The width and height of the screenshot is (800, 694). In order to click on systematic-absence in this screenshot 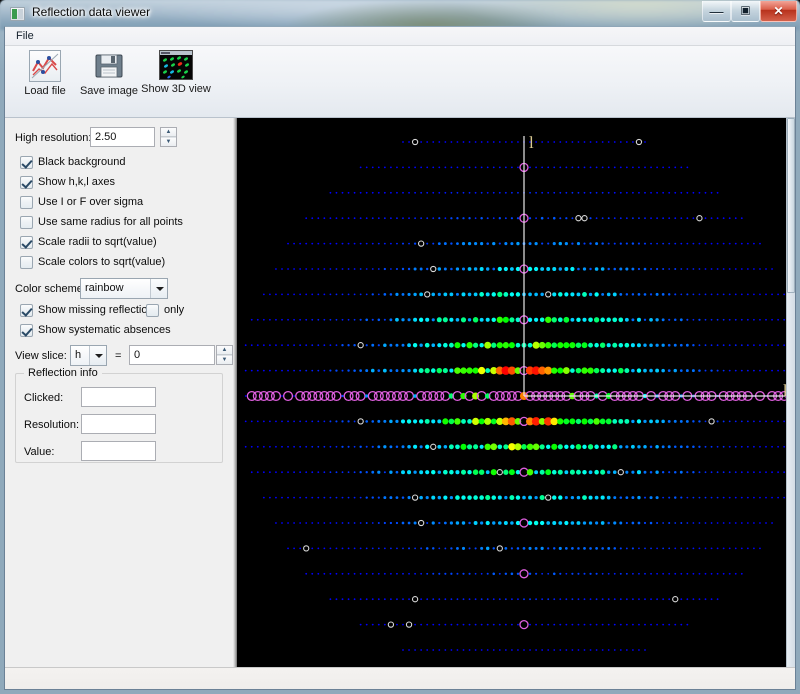, I will do `click(360, 345)`.